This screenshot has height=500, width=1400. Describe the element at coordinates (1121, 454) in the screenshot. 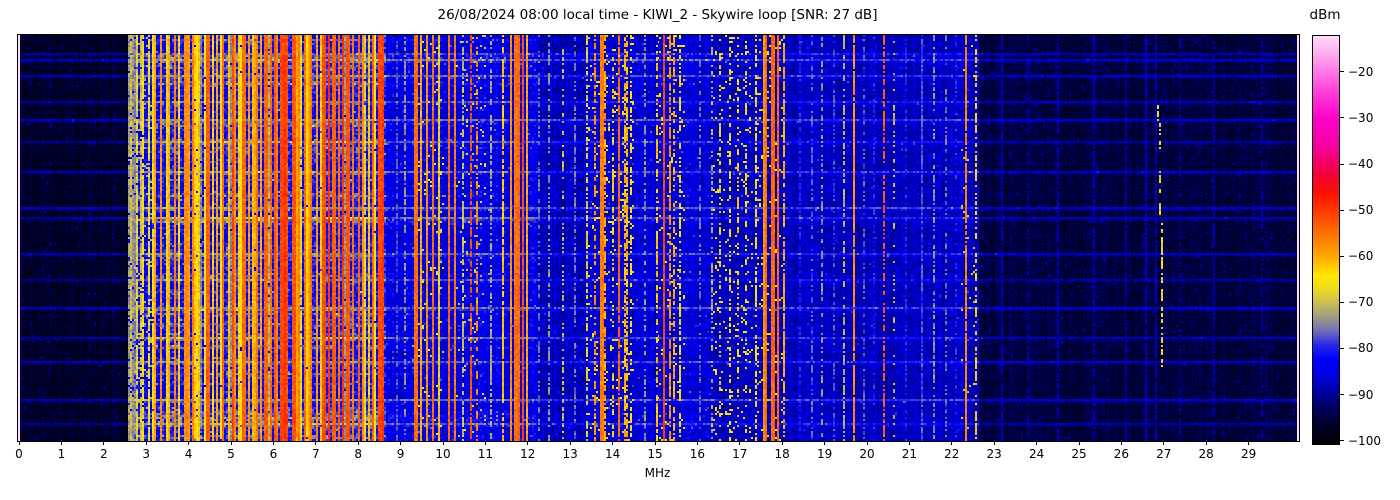

I see `x-tick-label: 26` at that location.